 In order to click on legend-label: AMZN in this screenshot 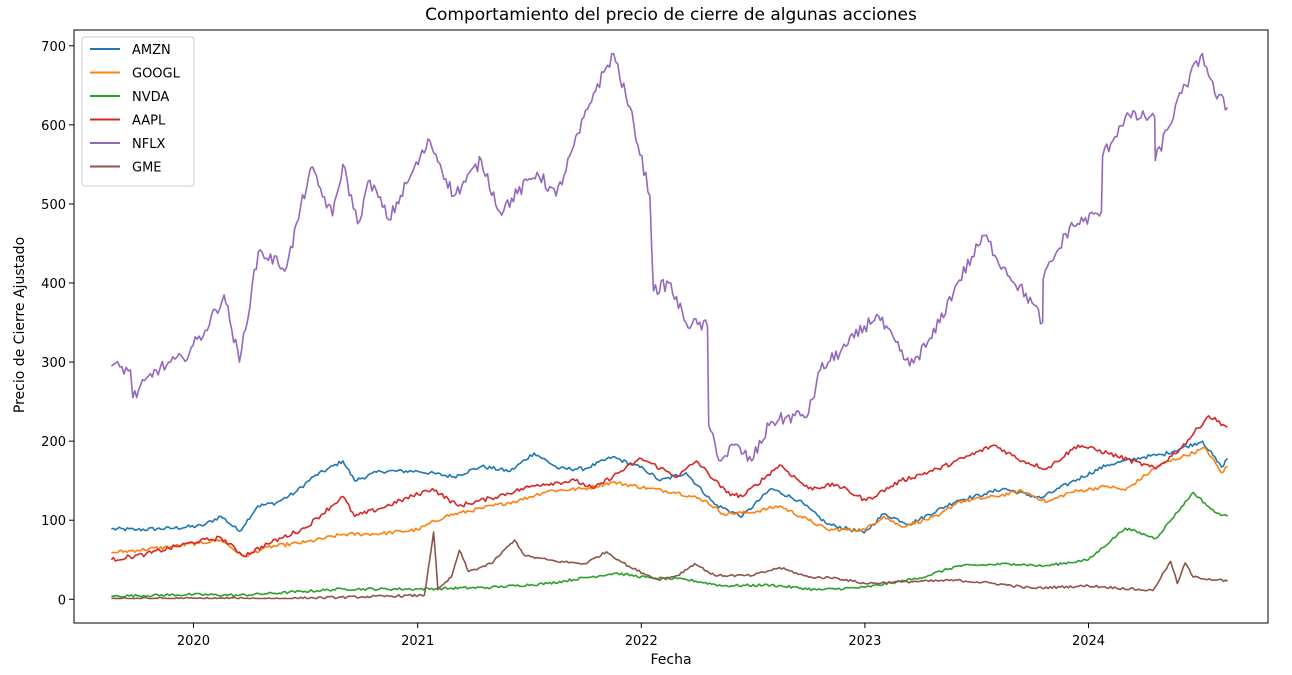, I will do `click(151, 50)`.